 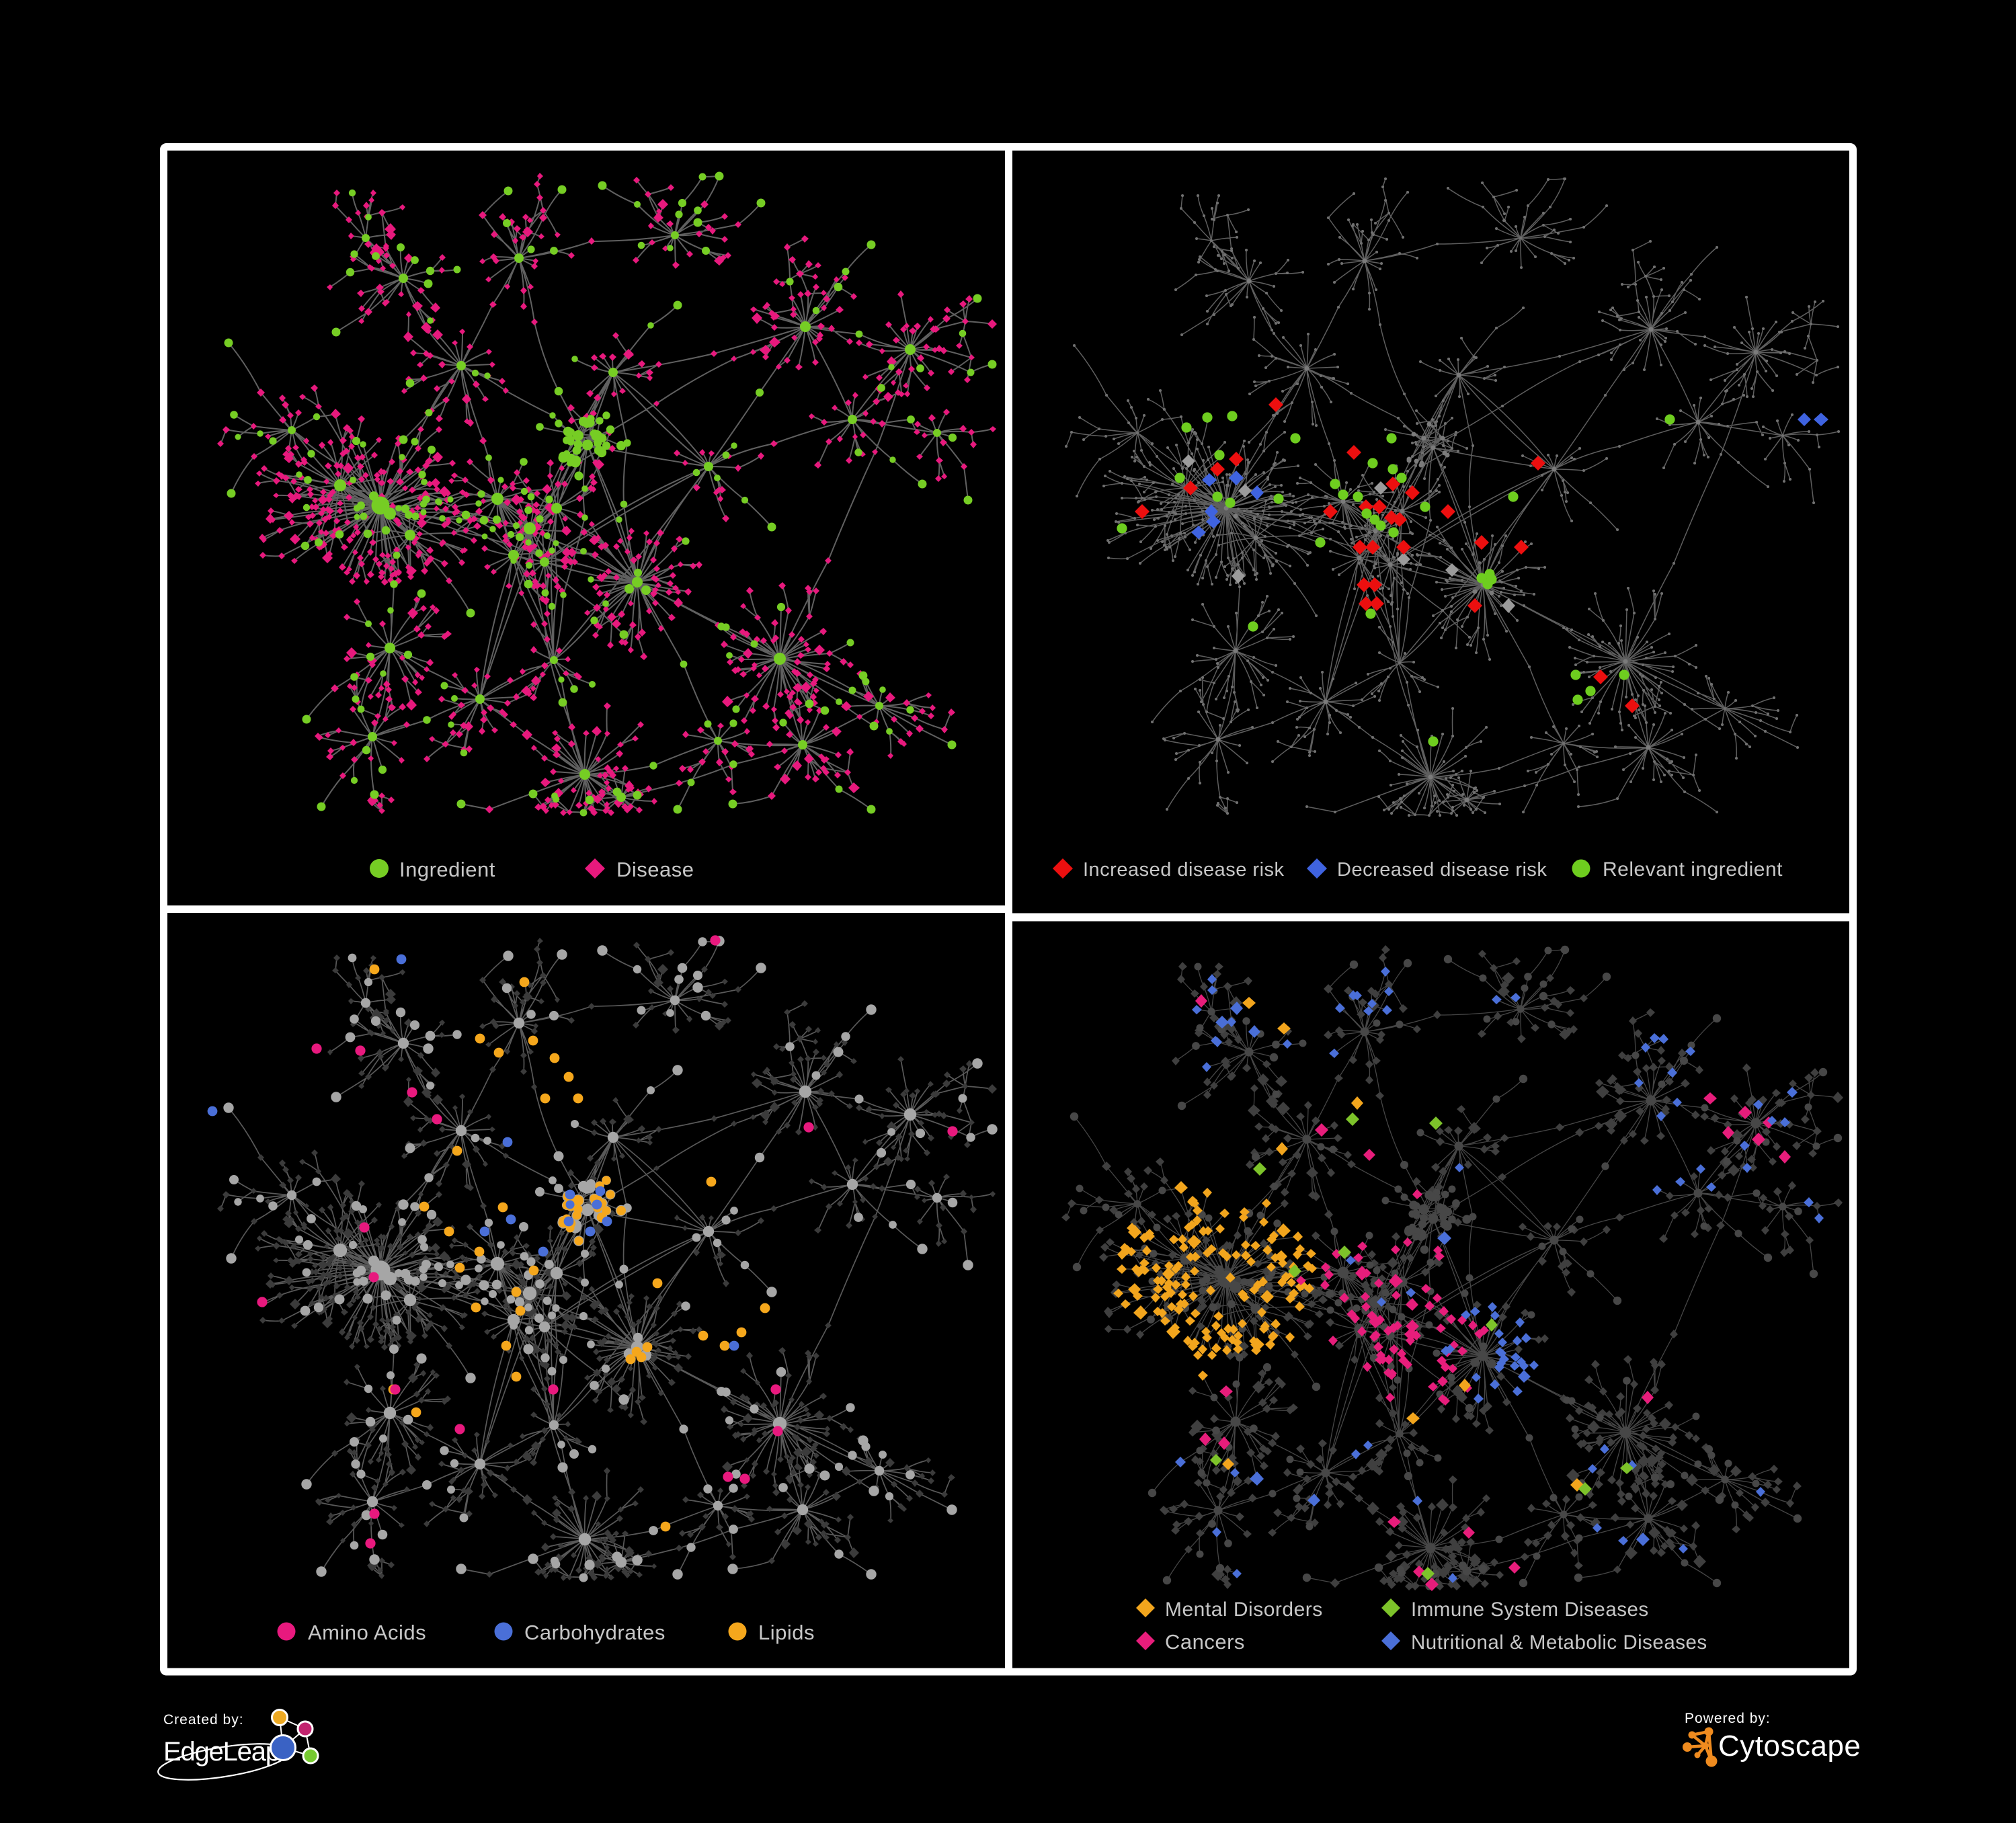 I want to click on svg-text: Immune System Diseases, so click(x=1530, y=1610).